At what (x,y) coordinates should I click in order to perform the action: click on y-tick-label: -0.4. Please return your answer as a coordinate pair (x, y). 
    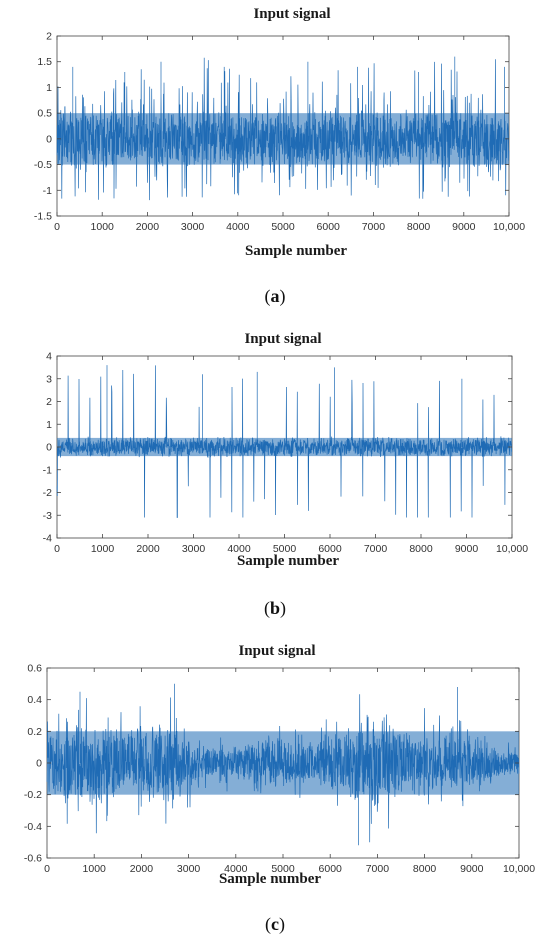
    Looking at the image, I should click on (33, 827).